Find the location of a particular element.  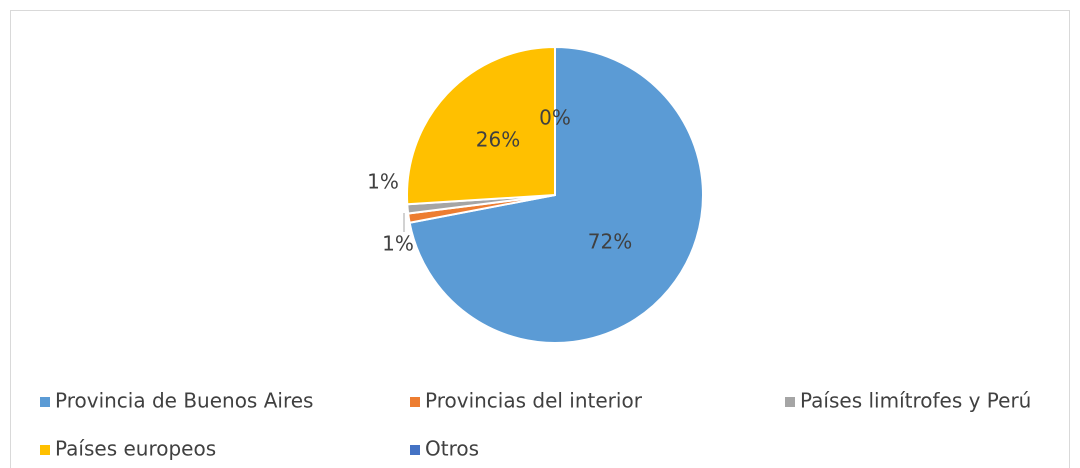

legend-label: Provincias del interior is located at coordinates (534, 401).